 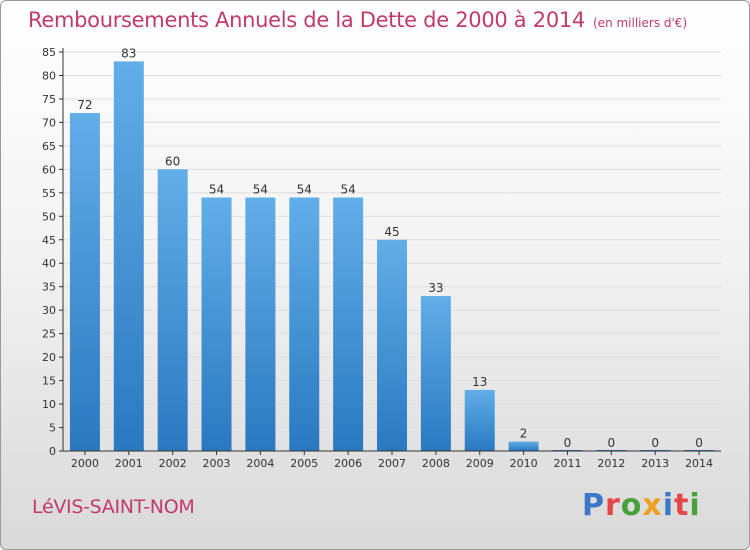 I want to click on y-tick-label: 55, so click(x=49, y=193).